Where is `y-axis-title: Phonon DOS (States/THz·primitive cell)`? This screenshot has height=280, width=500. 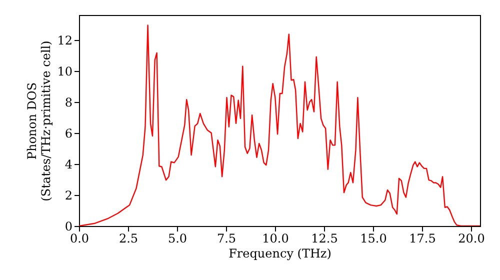 y-axis-title: Phonon DOS (States/THz·primitive cell) is located at coordinates (39, 121).